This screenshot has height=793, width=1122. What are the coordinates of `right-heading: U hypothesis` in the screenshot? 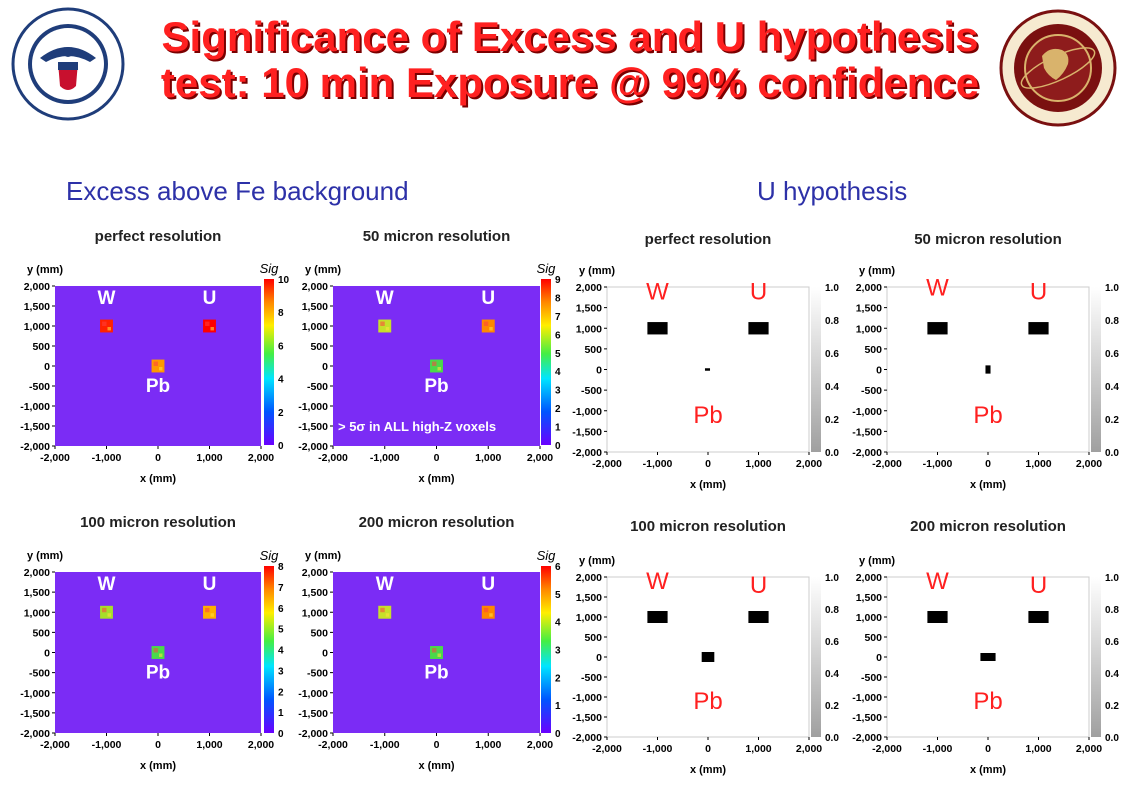 It's located at (832, 191).